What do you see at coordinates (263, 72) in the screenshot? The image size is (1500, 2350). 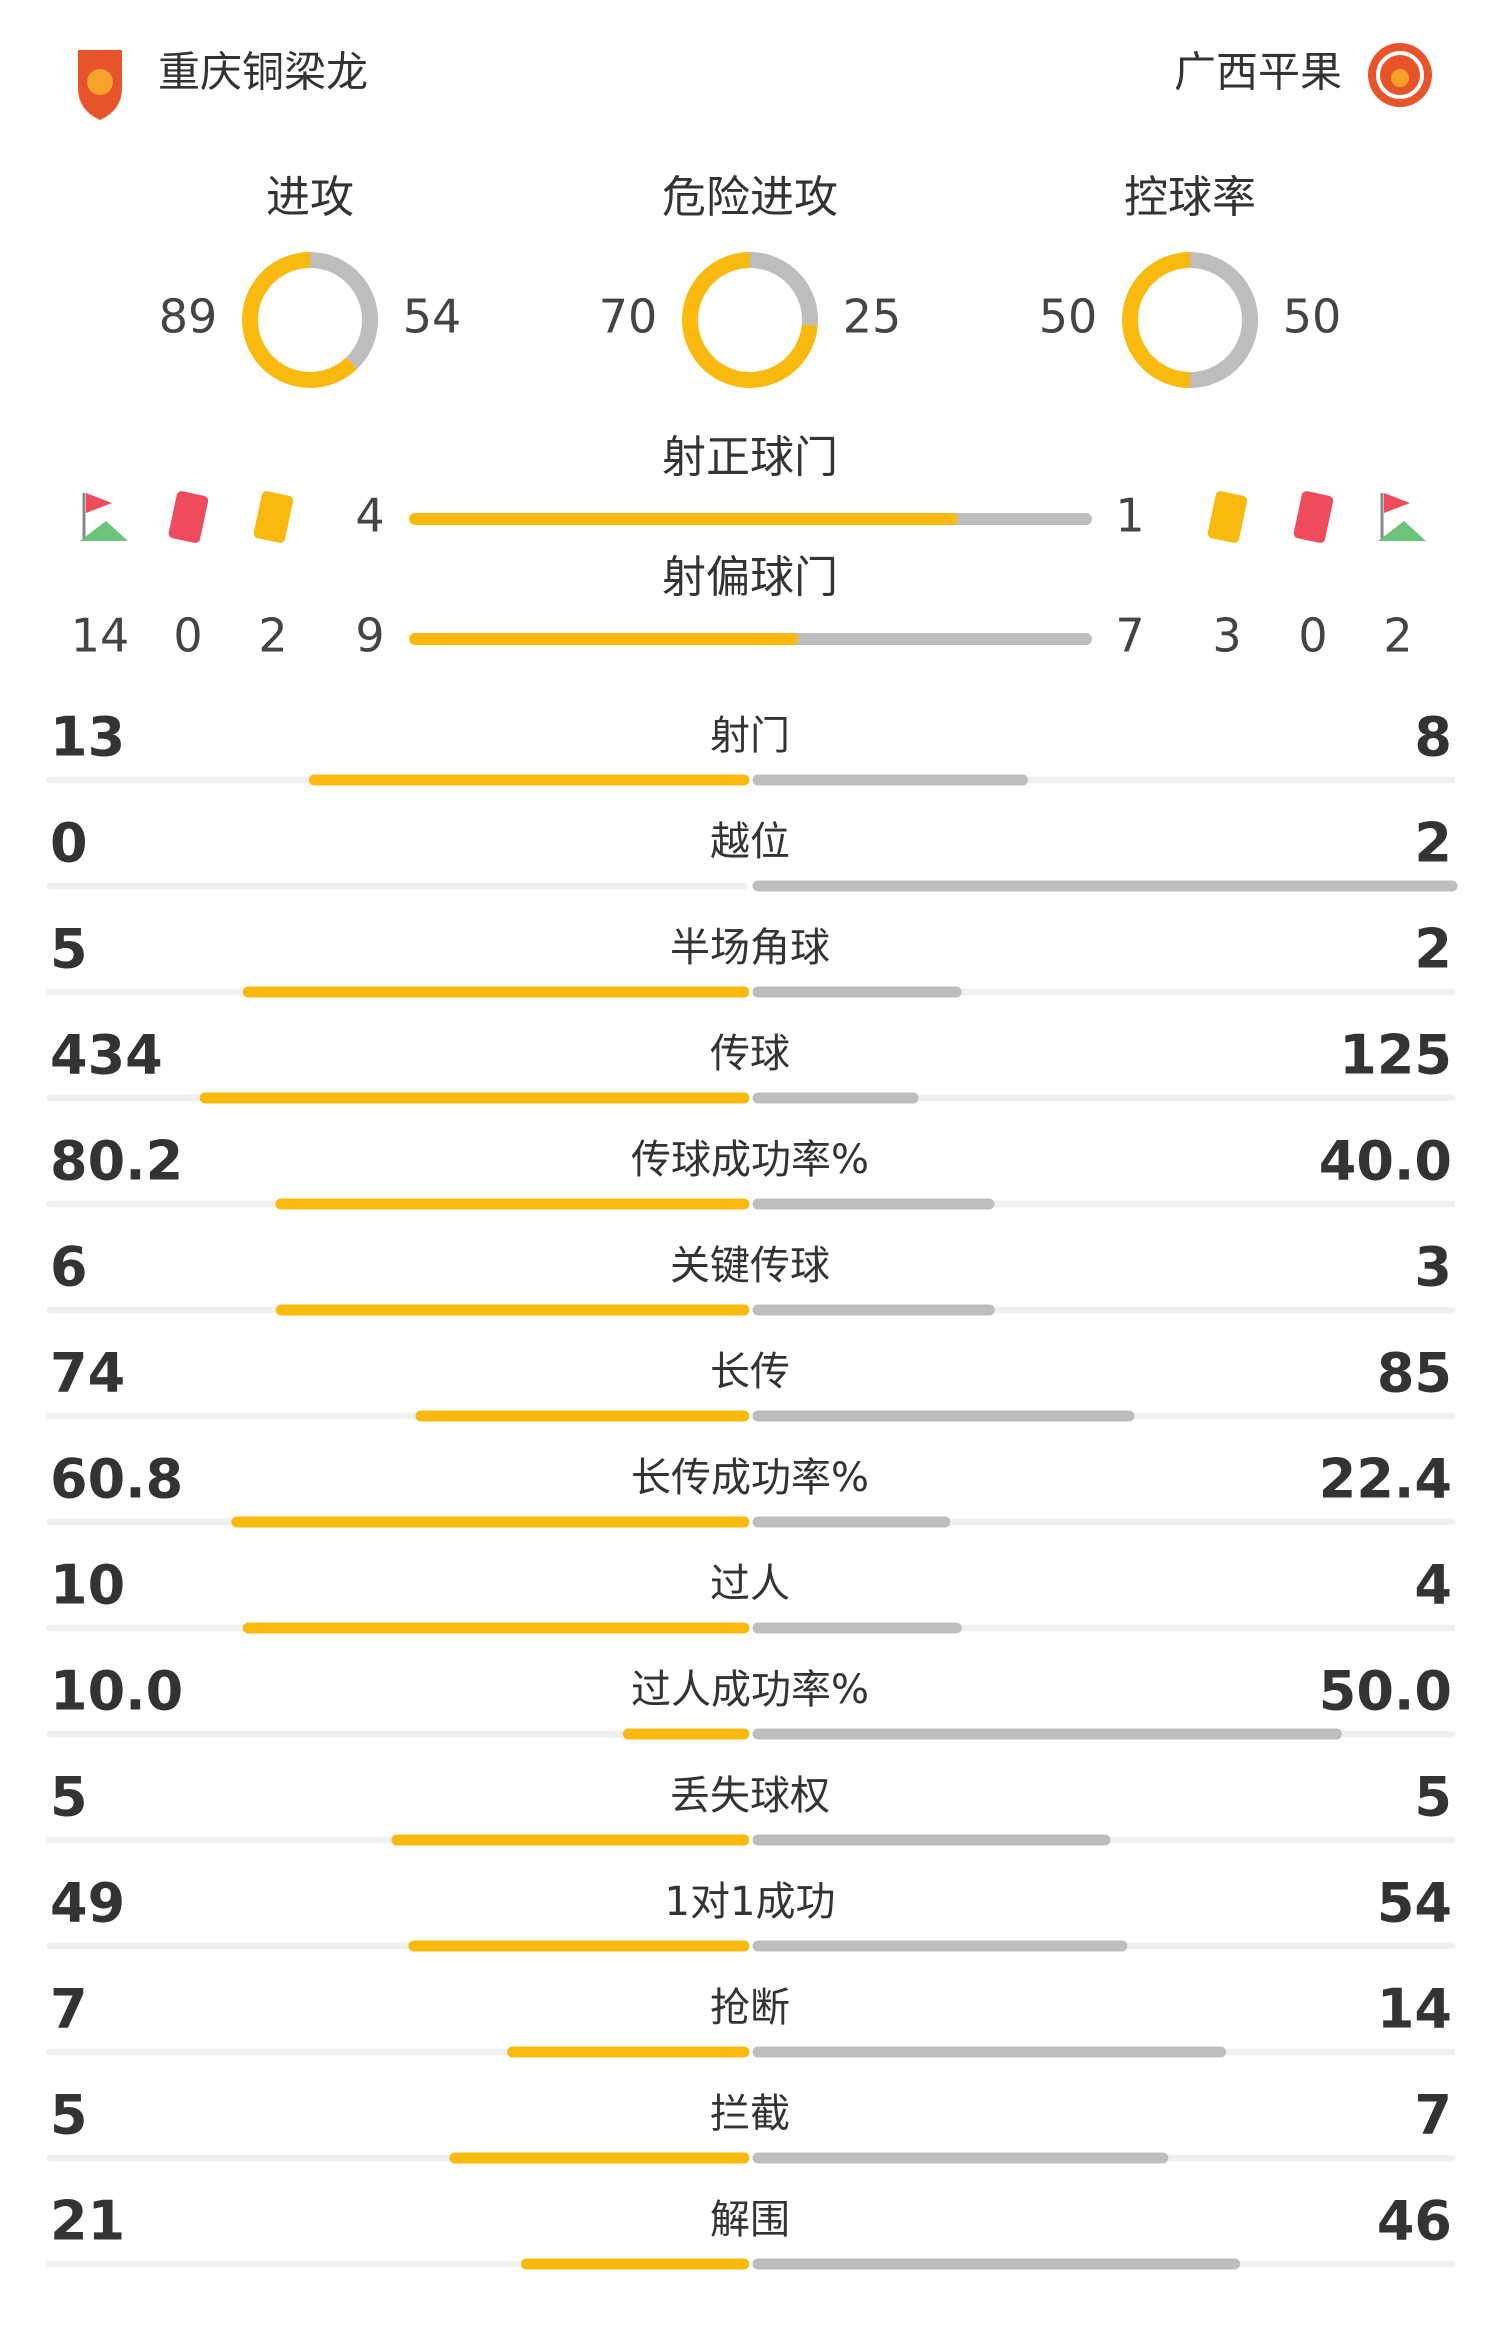 I see `home-team: 重庆铜梁龙` at bounding box center [263, 72].